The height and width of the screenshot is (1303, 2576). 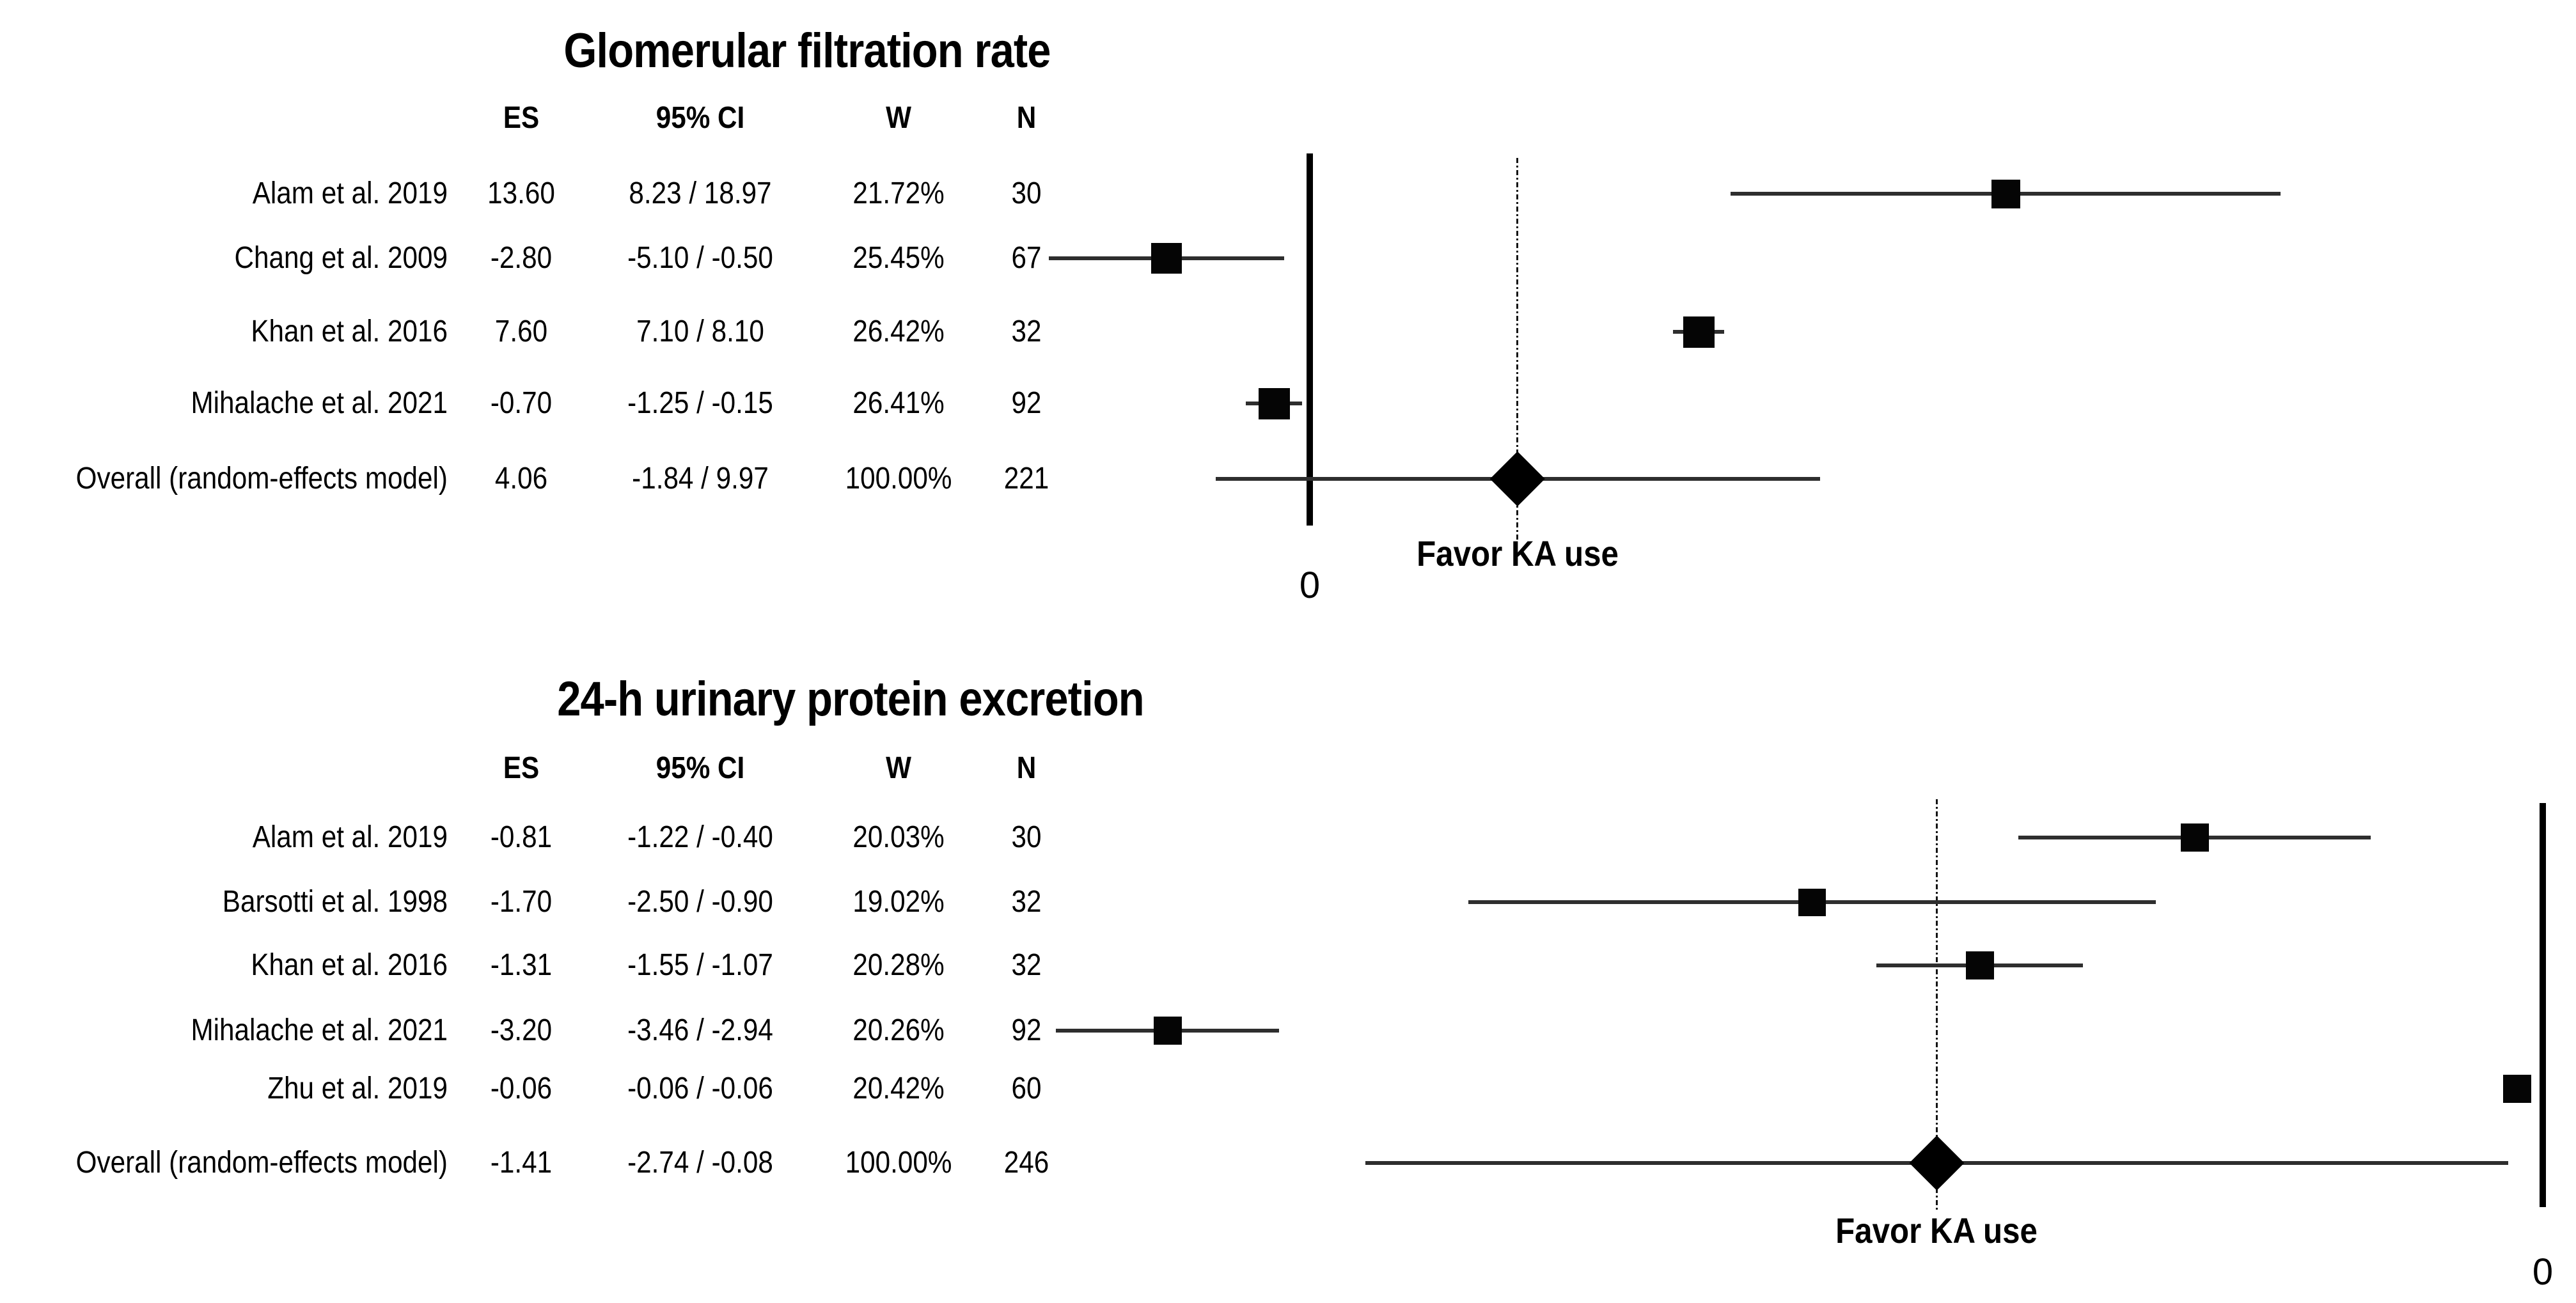 What do you see at coordinates (700, 193) in the screenshot?
I see `ci-value: 8.23 / 18.97` at bounding box center [700, 193].